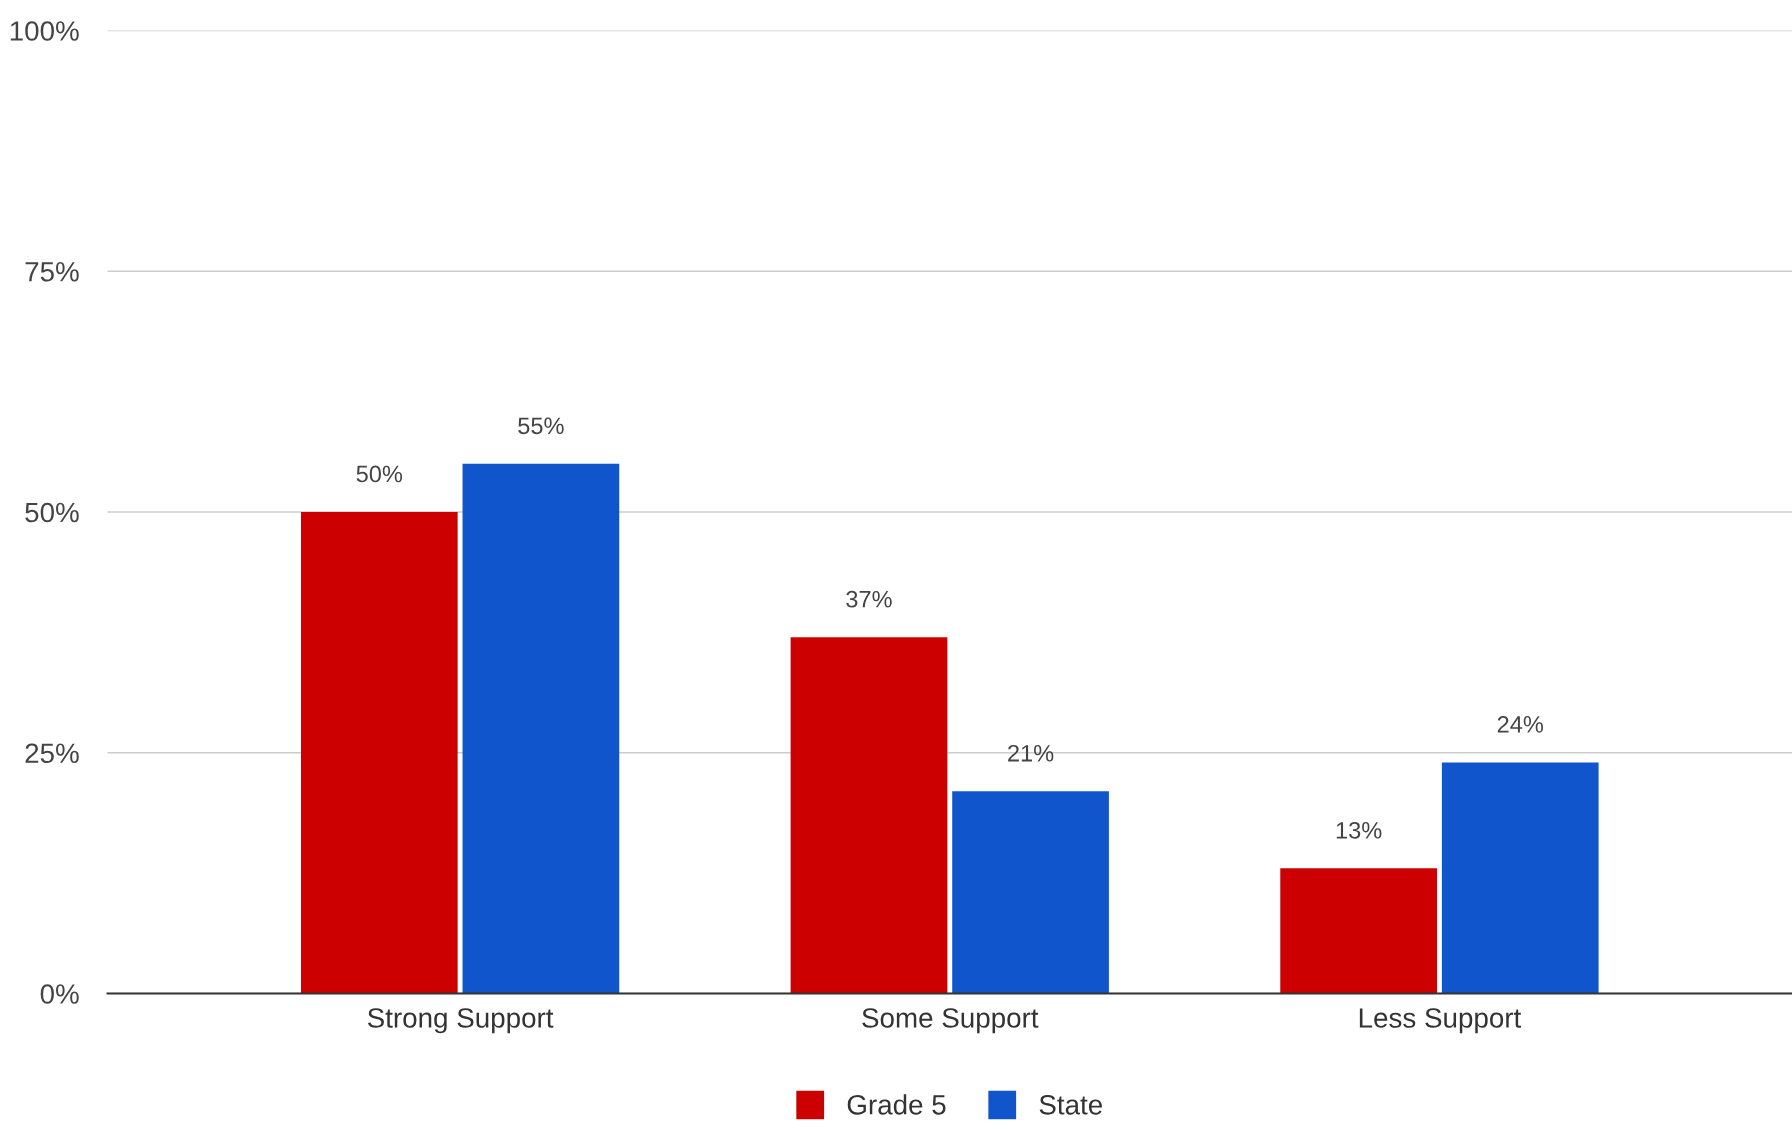  Describe the element at coordinates (379, 474) in the screenshot. I see `data-label: 50%` at that location.